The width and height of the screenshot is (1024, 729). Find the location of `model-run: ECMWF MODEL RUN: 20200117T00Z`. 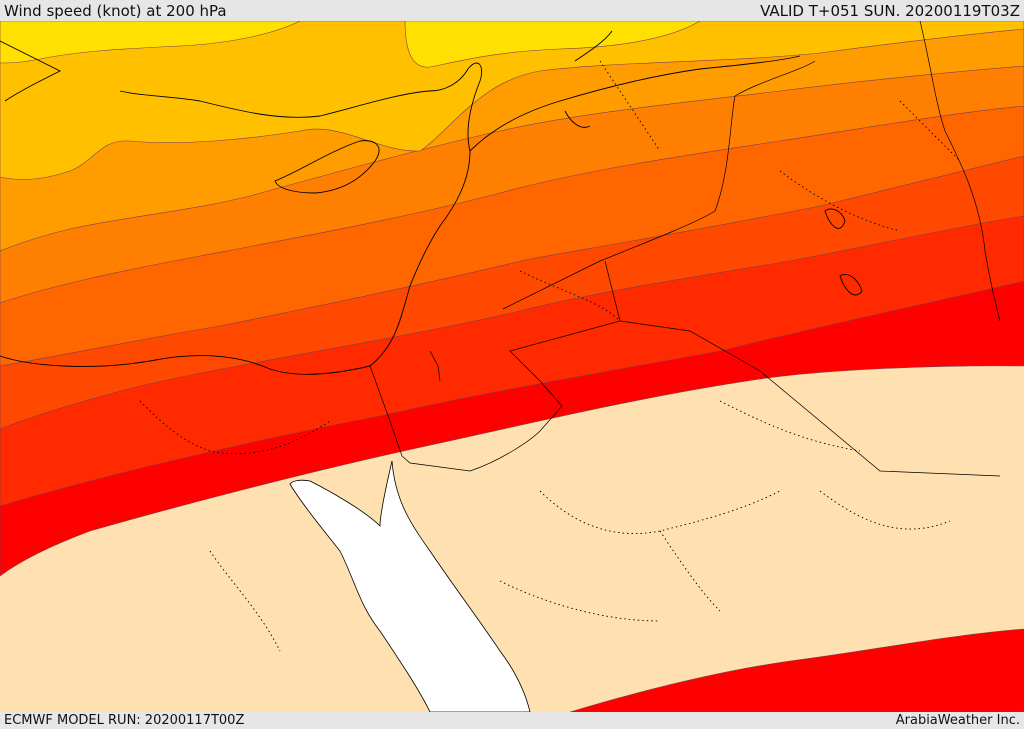

model-run: ECMWF MODEL RUN: 20200117T00Z is located at coordinates (124, 720).